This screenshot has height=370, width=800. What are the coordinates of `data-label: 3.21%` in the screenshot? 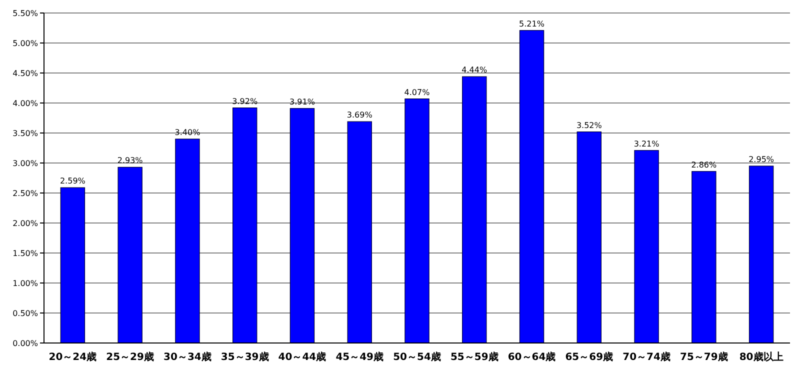 It's located at (647, 143).